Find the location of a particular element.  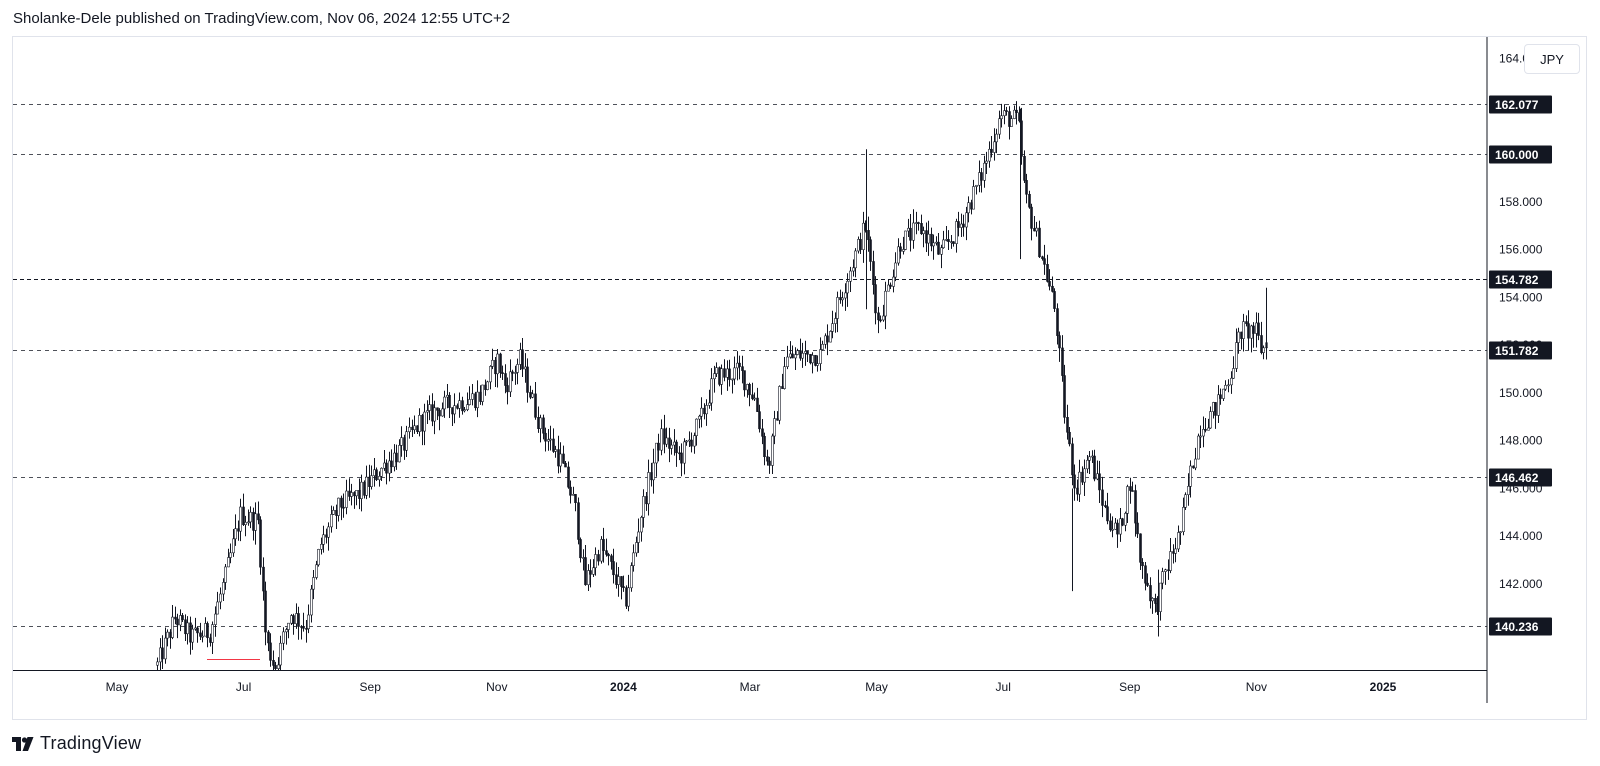

level-label-bg is located at coordinates (1520, 154).